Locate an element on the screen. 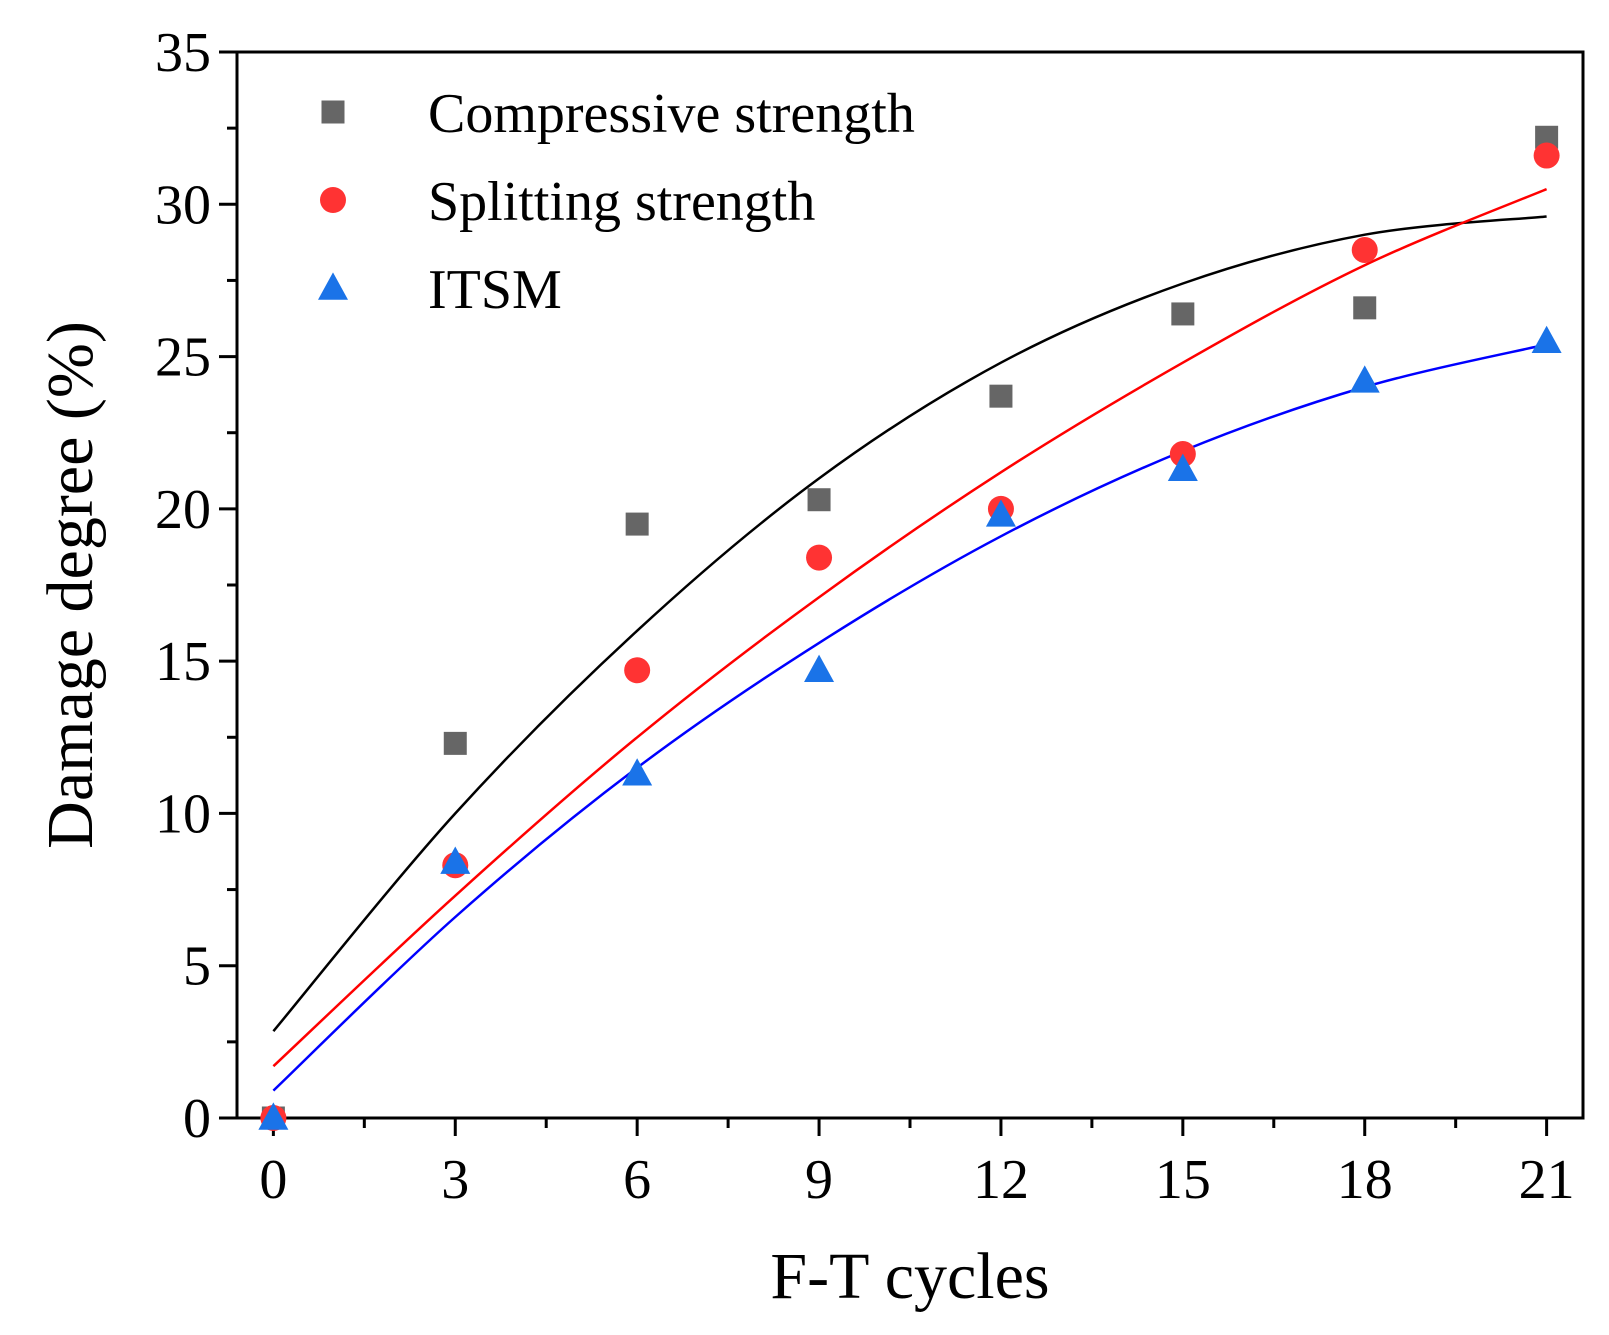 The height and width of the screenshot is (1335, 1609). legend-marker-circle is located at coordinates (333, 200).